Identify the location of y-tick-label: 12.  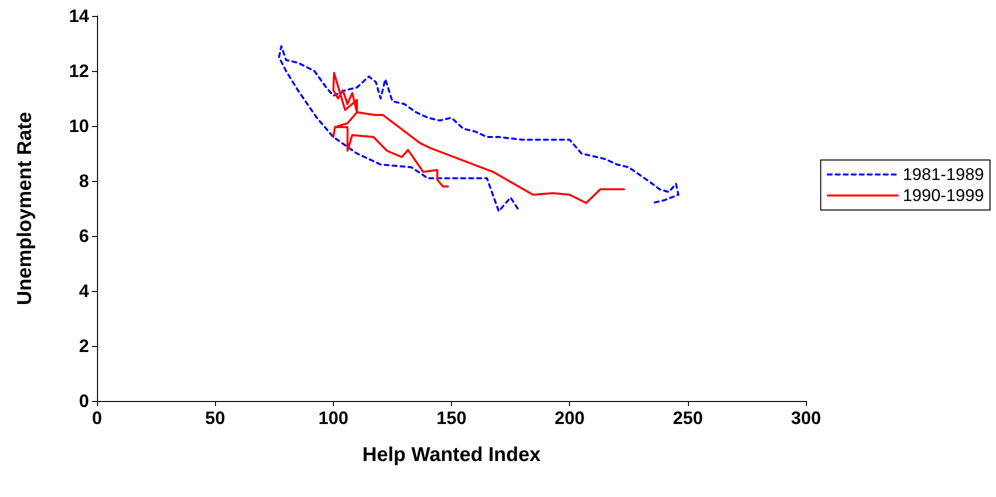
(78, 71).